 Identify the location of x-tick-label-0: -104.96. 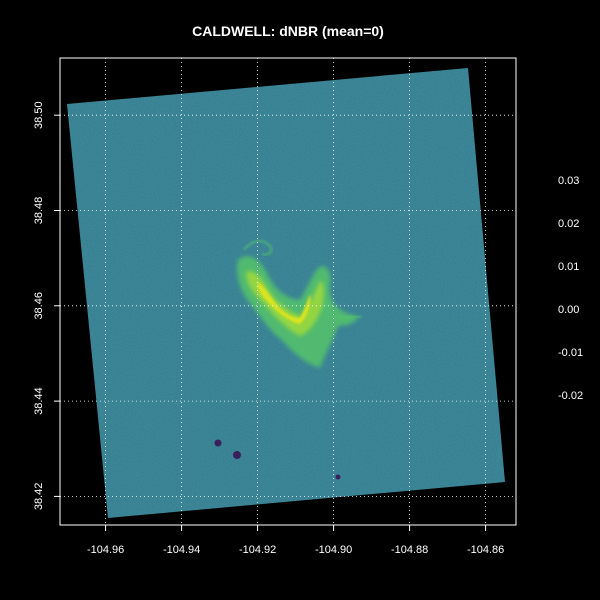
(105, 550).